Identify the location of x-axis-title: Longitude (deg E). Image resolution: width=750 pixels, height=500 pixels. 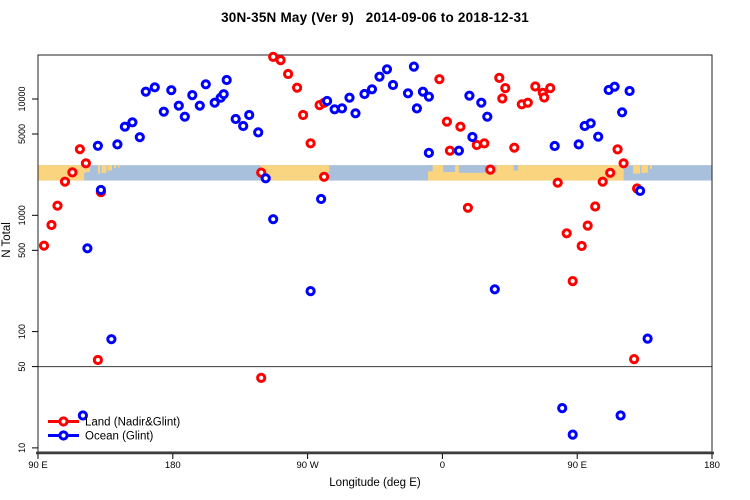
(375, 483).